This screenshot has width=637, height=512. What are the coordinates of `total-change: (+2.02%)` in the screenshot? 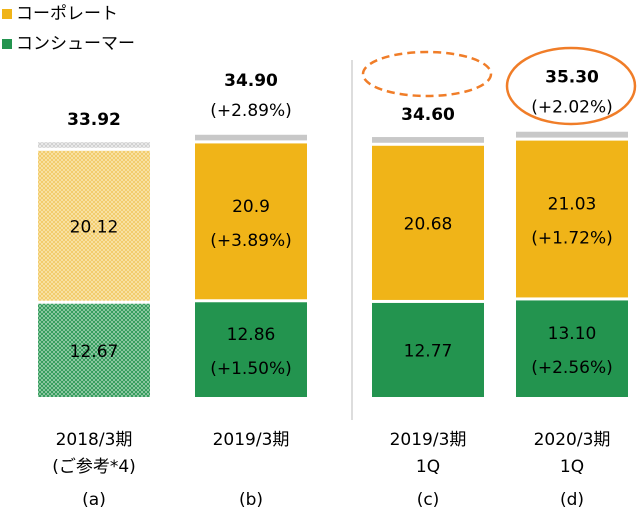 It's located at (572, 108).